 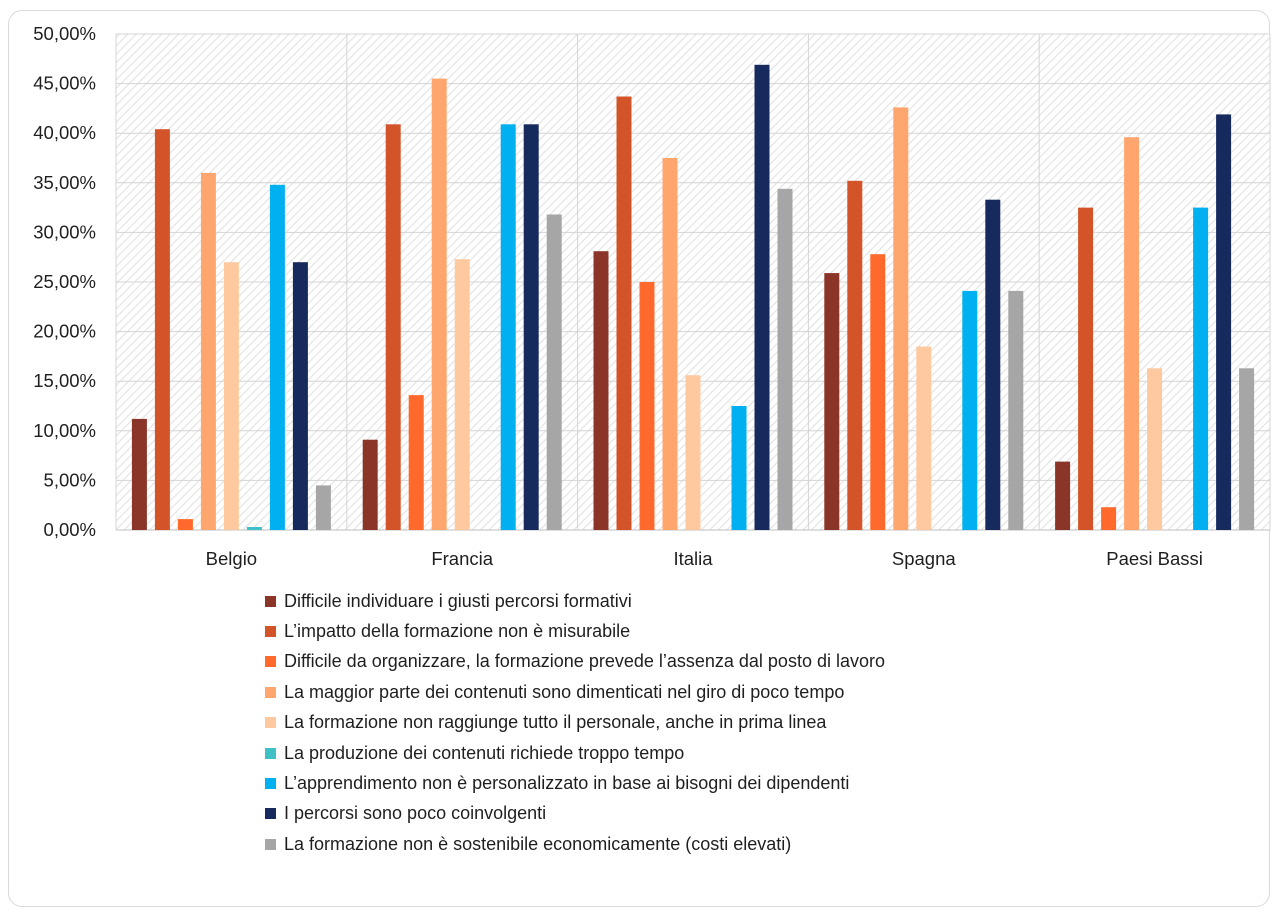 I want to click on y-tick-label: 10,00%, so click(x=64, y=430).